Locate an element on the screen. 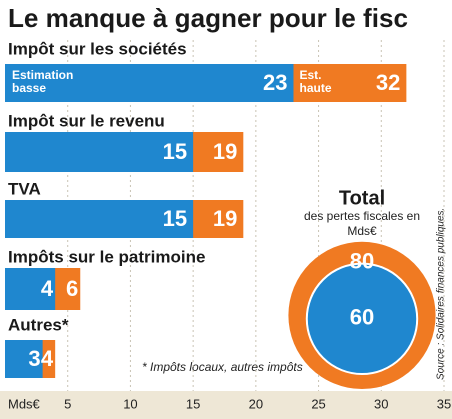  x-tick-label: 5 is located at coordinates (67, 403).